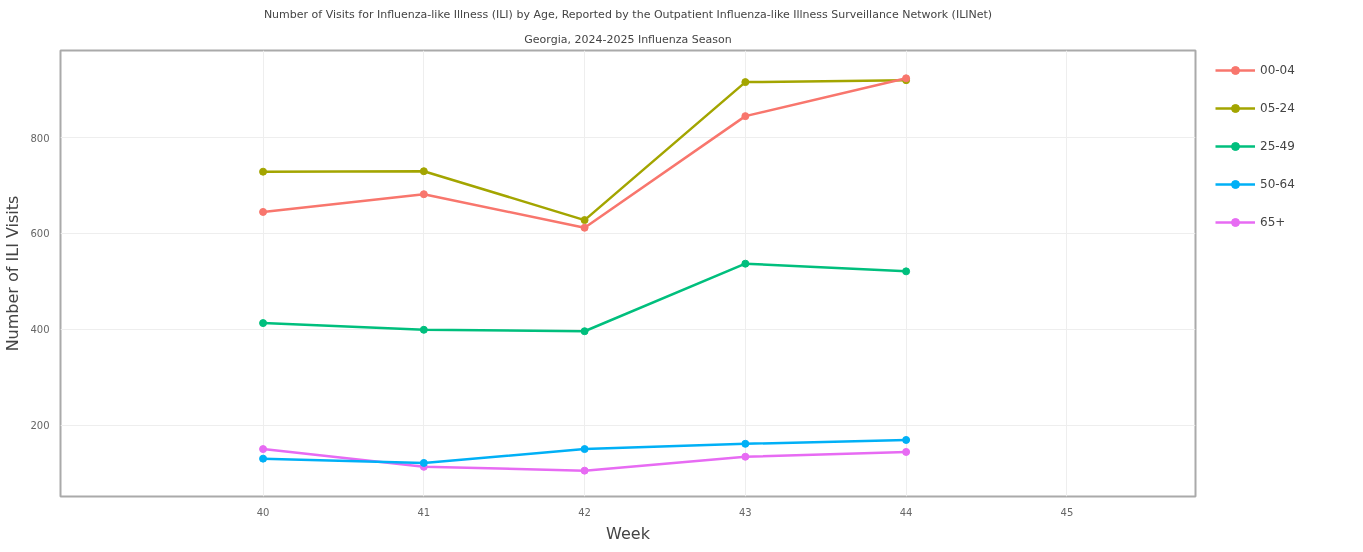  What do you see at coordinates (1277, 146) in the screenshot?
I see `legend-label: 25-49` at bounding box center [1277, 146].